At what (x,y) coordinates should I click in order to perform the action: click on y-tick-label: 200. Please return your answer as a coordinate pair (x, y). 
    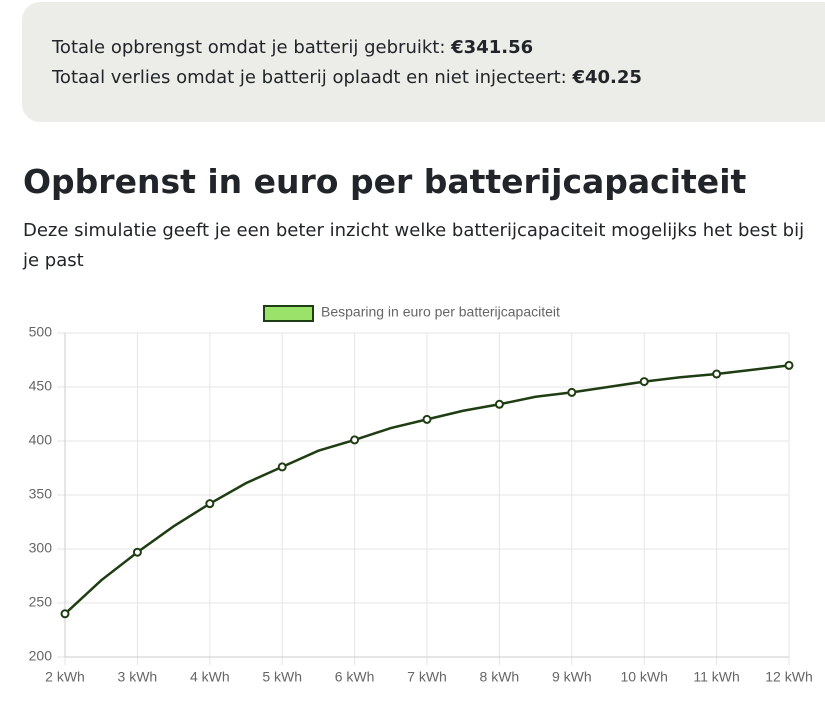
    Looking at the image, I should click on (41, 656).